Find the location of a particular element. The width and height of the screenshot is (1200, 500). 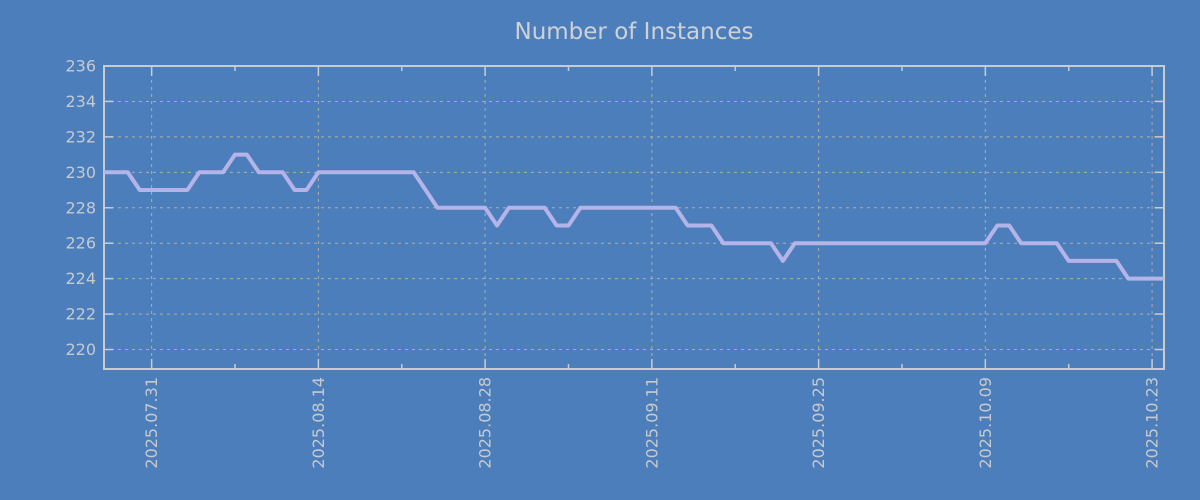

y-tick-label: 222 is located at coordinates (80, 314).